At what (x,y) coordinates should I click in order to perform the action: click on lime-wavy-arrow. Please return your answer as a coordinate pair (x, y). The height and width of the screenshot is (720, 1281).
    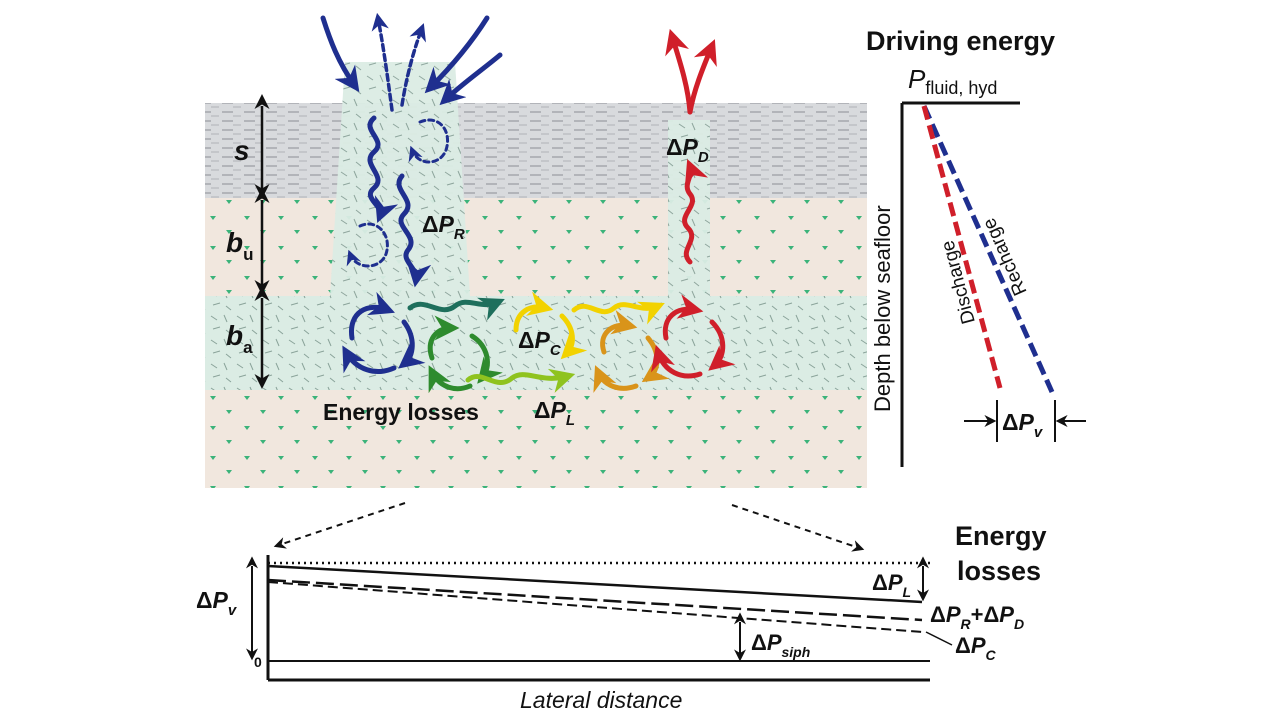
    Looking at the image, I should click on (520, 380).